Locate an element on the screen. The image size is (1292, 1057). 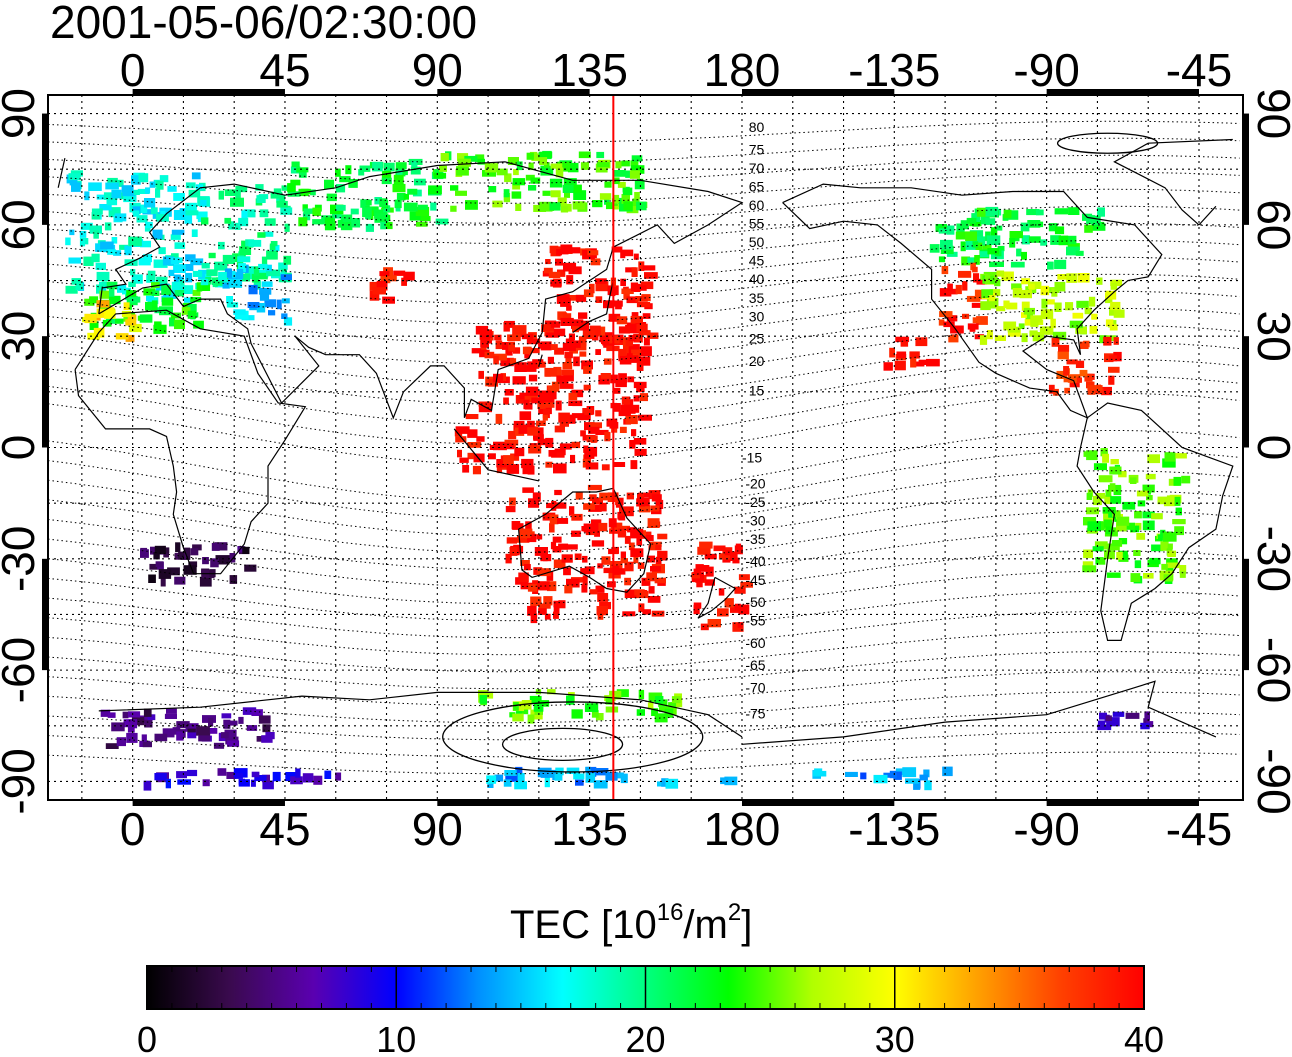
south-pole-oval-outer is located at coordinates (573, 737).